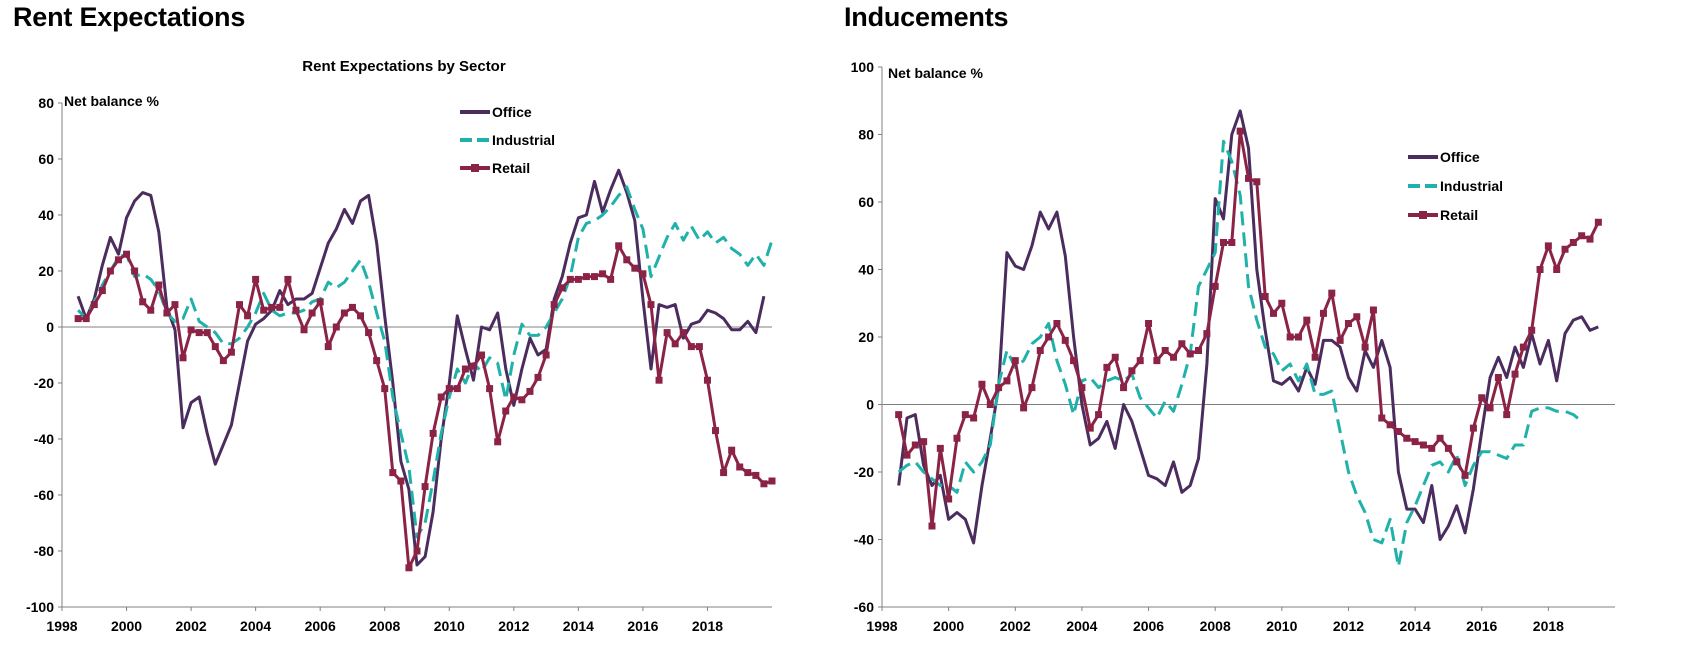 The height and width of the screenshot is (652, 1683). I want to click on y-tick-label: 20, so click(866, 337).